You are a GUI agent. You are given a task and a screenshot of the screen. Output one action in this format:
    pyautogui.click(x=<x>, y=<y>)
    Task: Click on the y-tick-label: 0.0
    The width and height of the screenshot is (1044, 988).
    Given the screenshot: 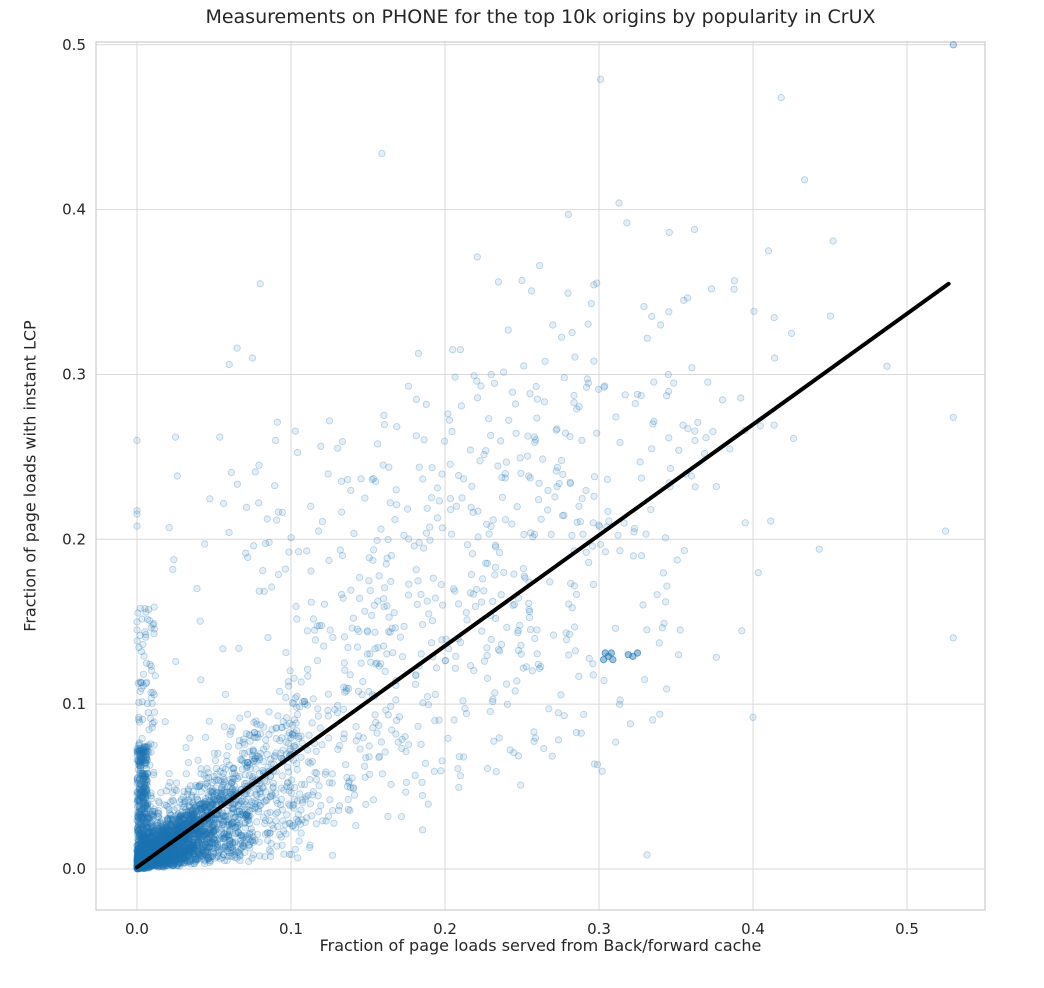 What is the action you would take?
    pyautogui.click(x=74, y=869)
    